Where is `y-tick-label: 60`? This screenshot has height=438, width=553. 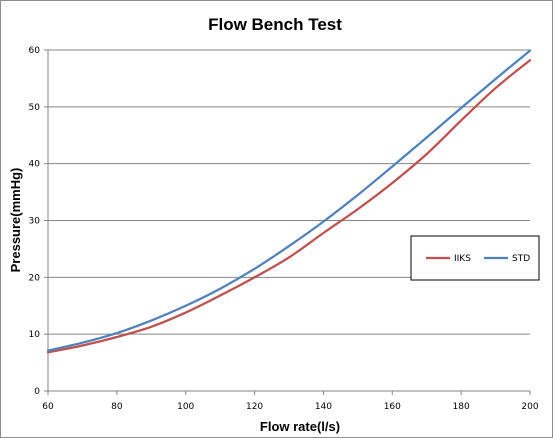
y-tick-label: 60 is located at coordinates (35, 51).